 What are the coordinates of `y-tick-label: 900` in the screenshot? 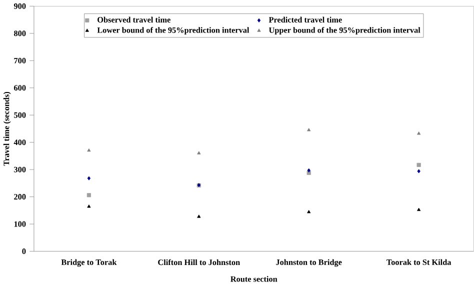 It's located at (20, 6).